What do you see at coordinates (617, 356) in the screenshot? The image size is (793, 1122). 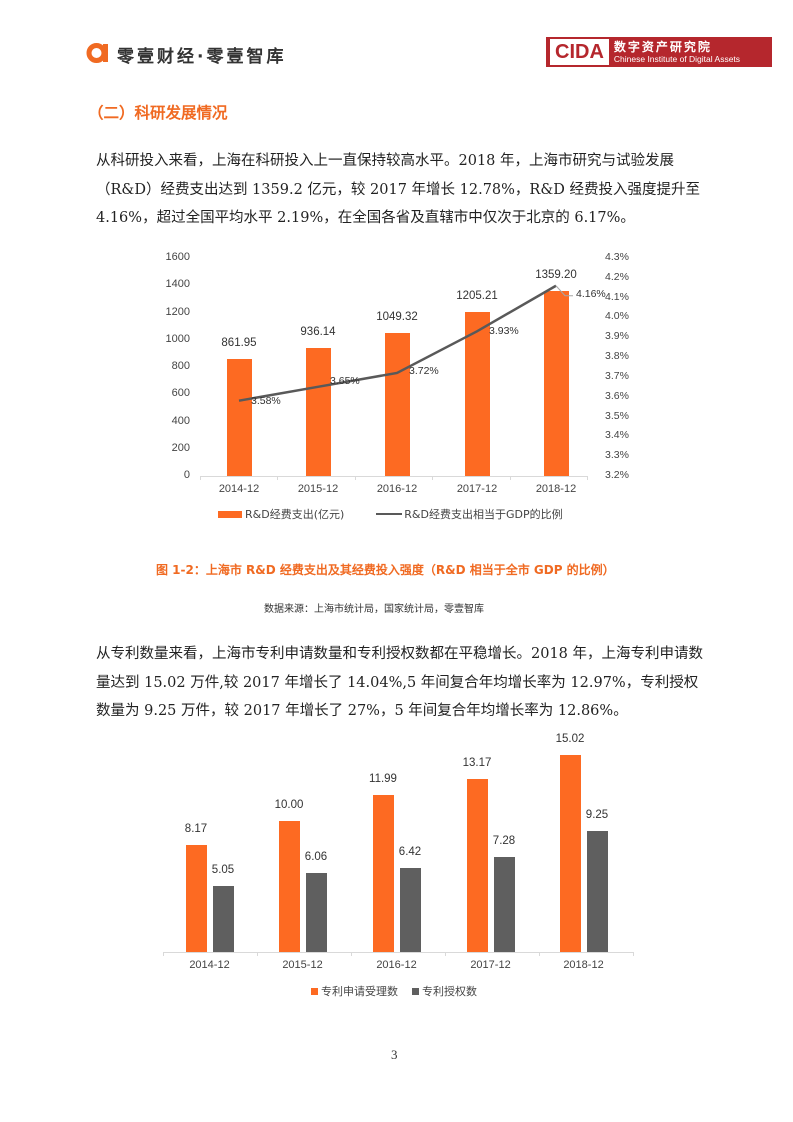 I see `y-axis-right-tick: 3.8%` at bounding box center [617, 356].